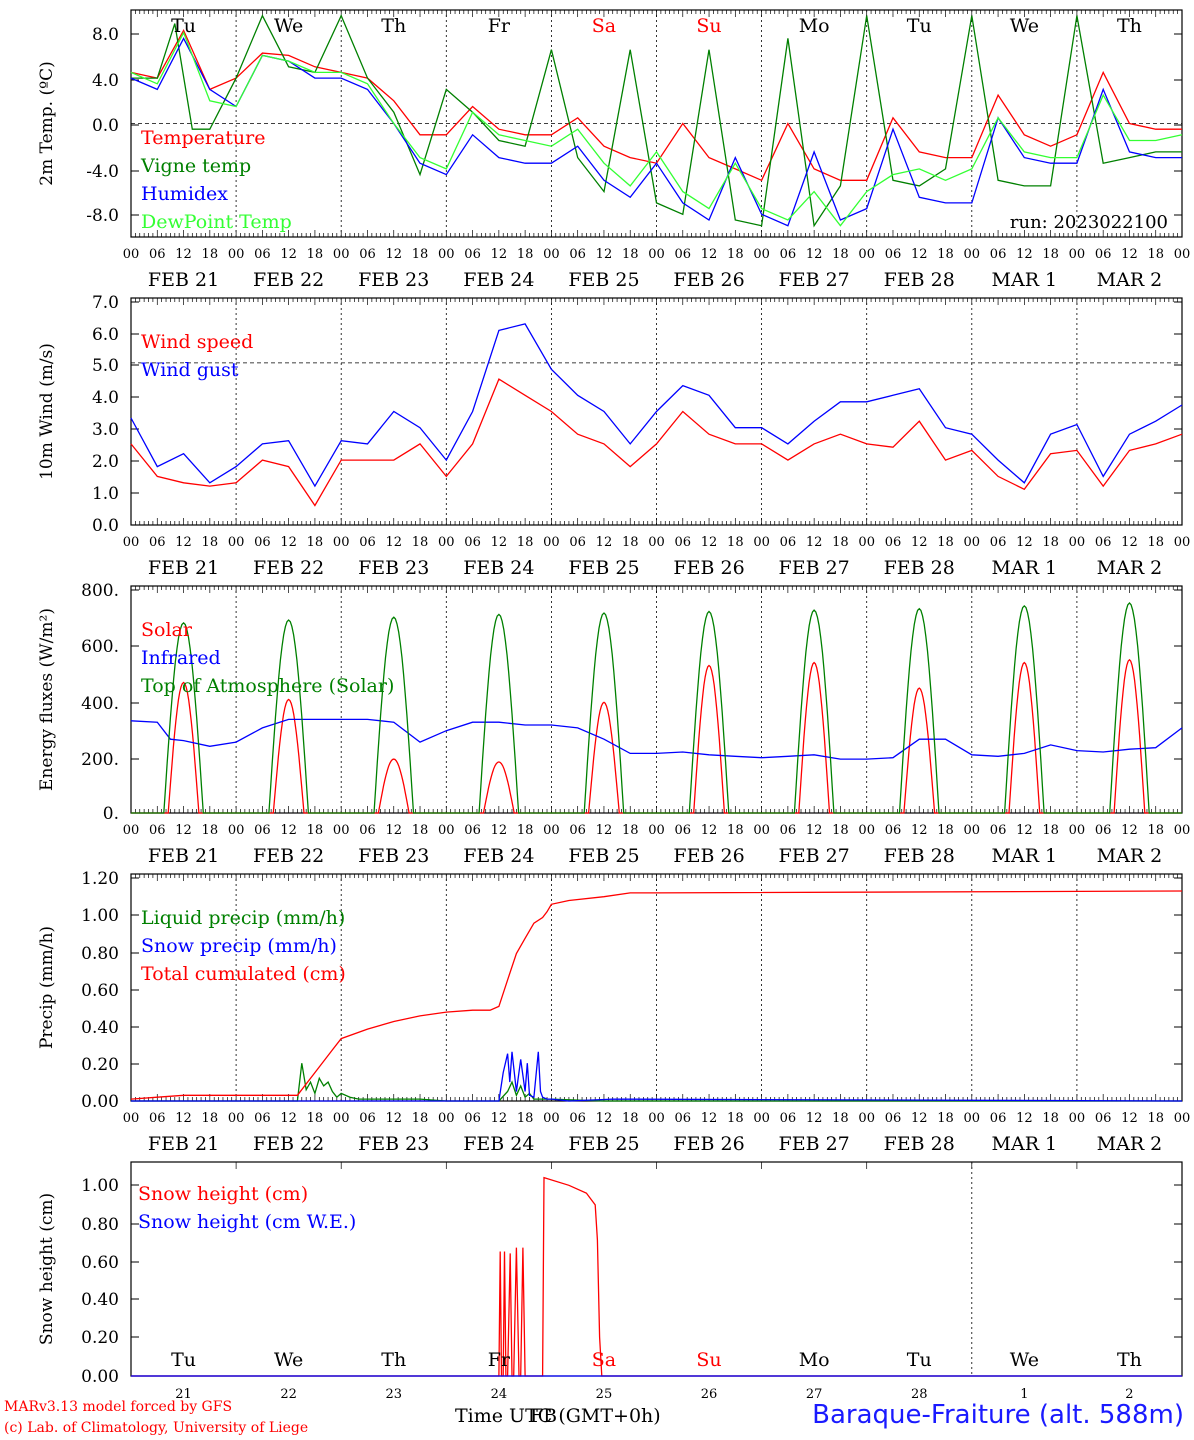 The height and width of the screenshot is (1440, 1194). Describe the element at coordinates (656, 131) in the screenshot. I see `series-humidex` at that location.